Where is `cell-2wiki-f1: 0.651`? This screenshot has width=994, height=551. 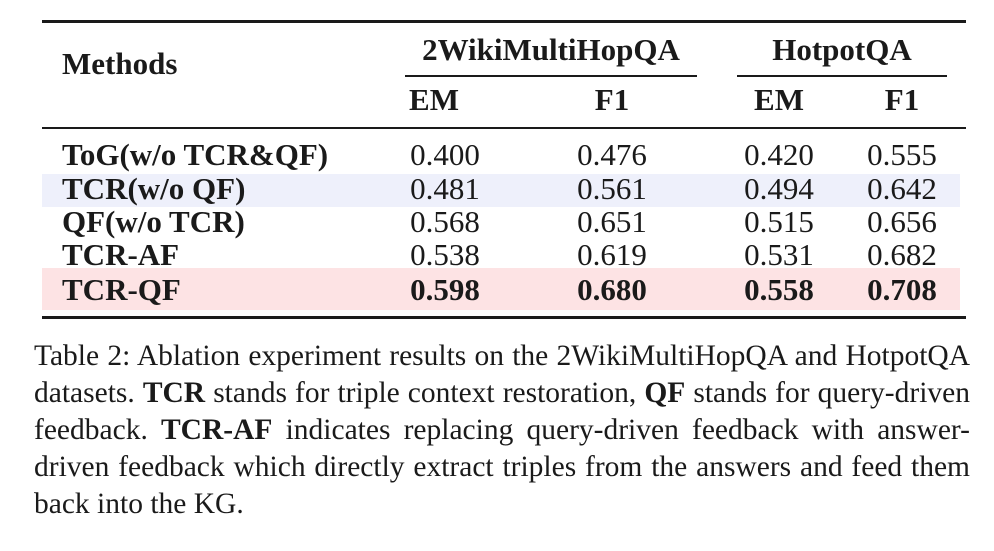 cell-2wiki-f1: 0.651 is located at coordinates (612, 221).